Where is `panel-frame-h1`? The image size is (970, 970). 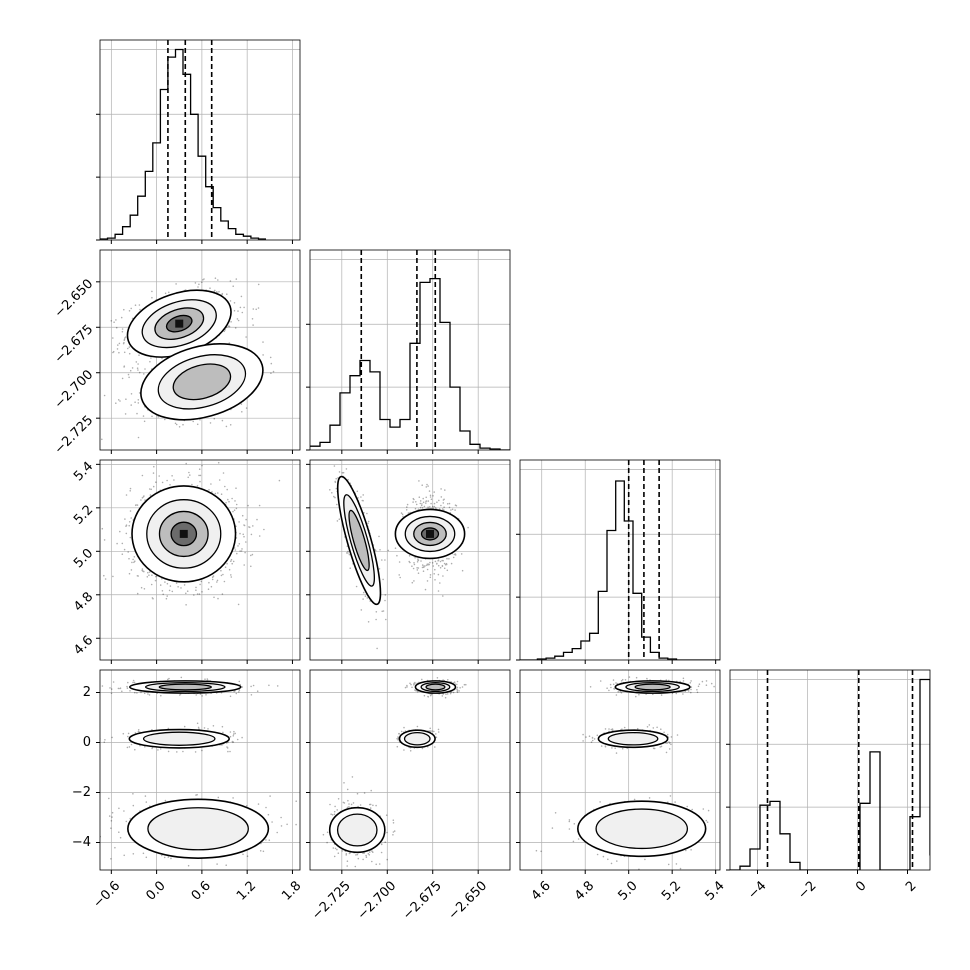 panel-frame-h1 is located at coordinates (410, 350).